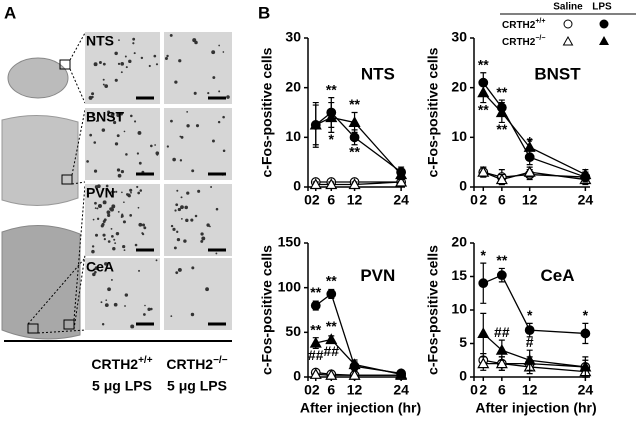 This screenshot has height=426, width=640. I want to click on y-tick-label: 100, so click(290, 286).